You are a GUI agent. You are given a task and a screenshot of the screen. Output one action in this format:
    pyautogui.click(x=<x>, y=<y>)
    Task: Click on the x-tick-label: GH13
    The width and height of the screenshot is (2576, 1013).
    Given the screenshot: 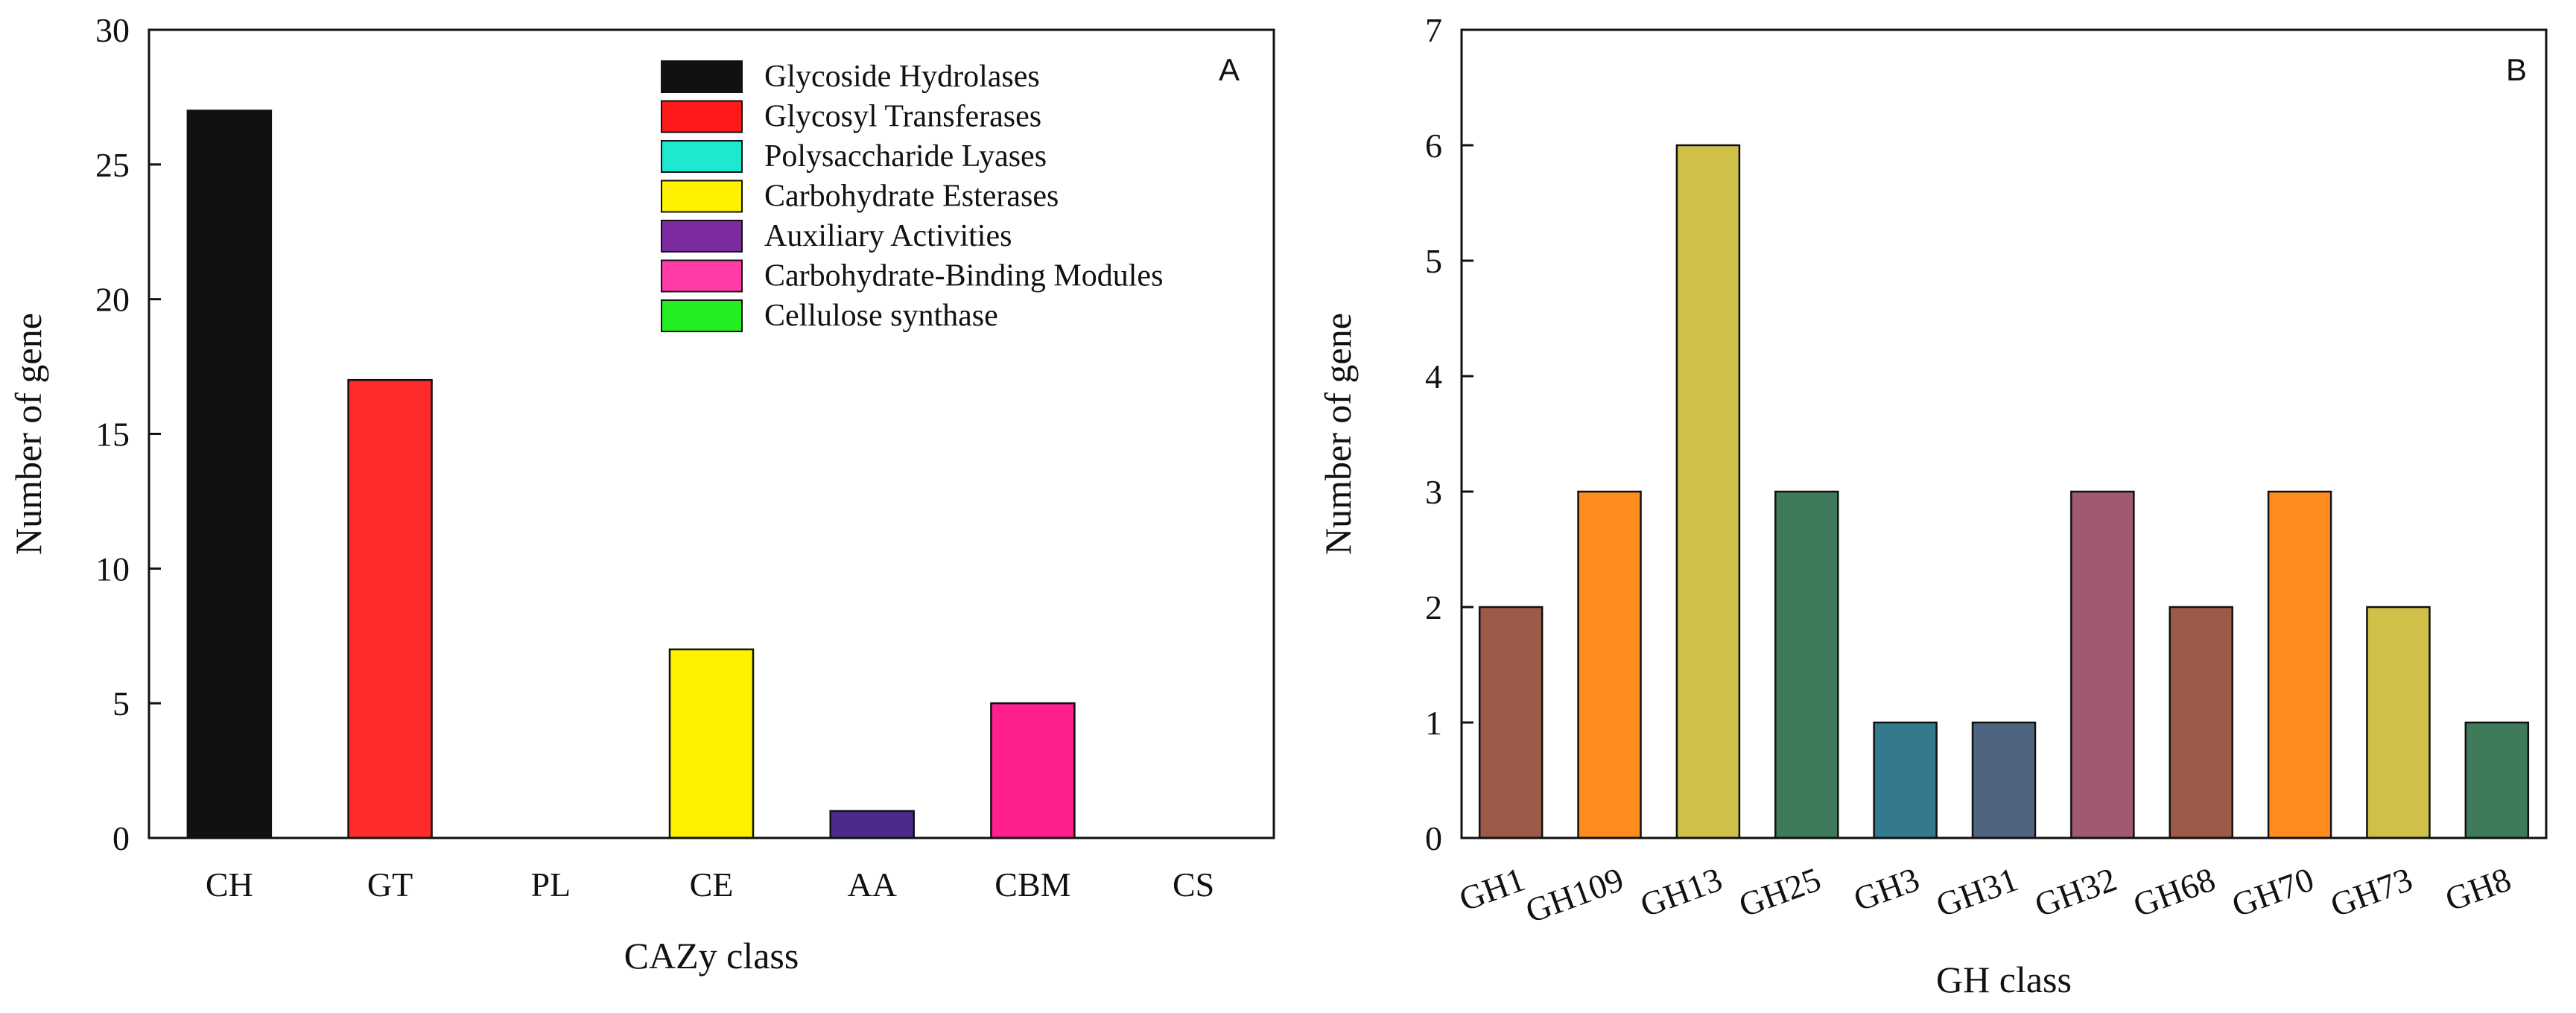 What is the action you would take?
    pyautogui.click(x=1681, y=892)
    